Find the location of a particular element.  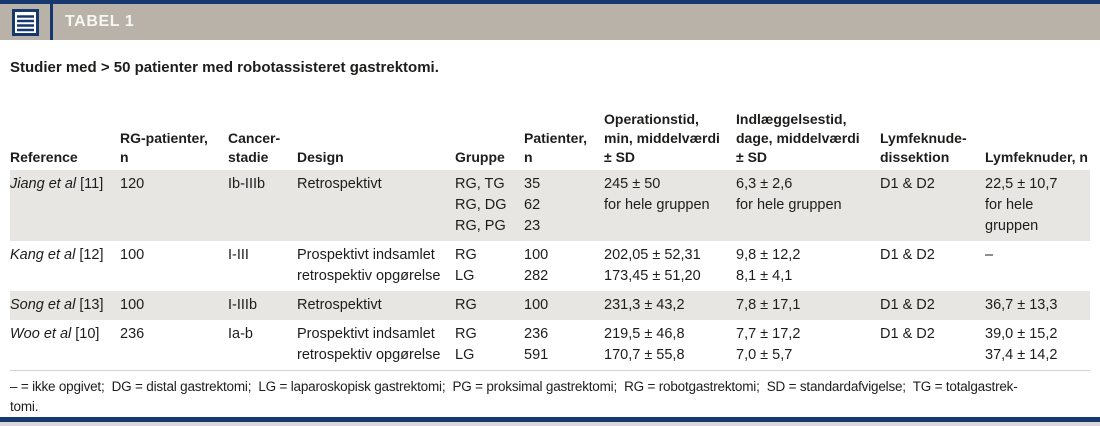

cell-rg_patients: 236 is located at coordinates (132, 334).